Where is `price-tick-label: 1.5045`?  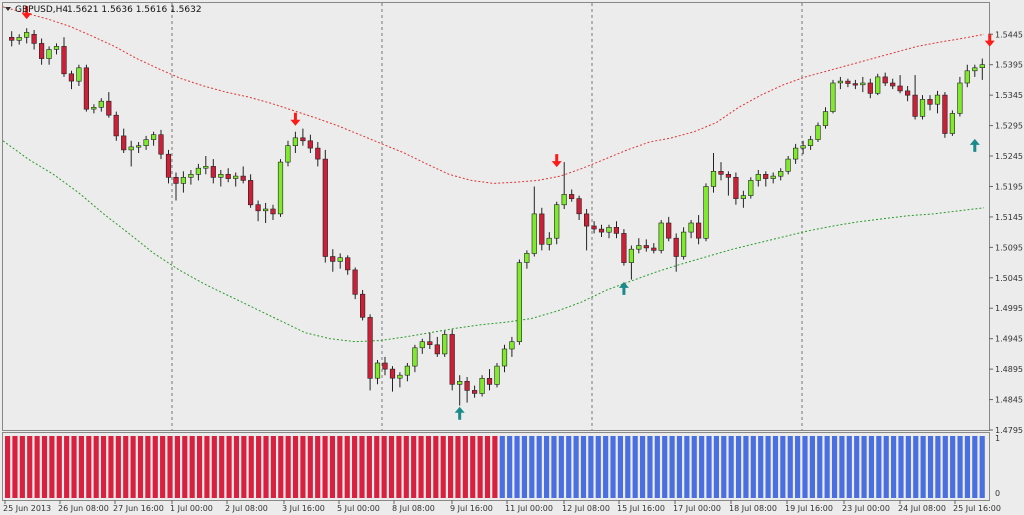 price-tick-label: 1.5045 is located at coordinates (1009, 278).